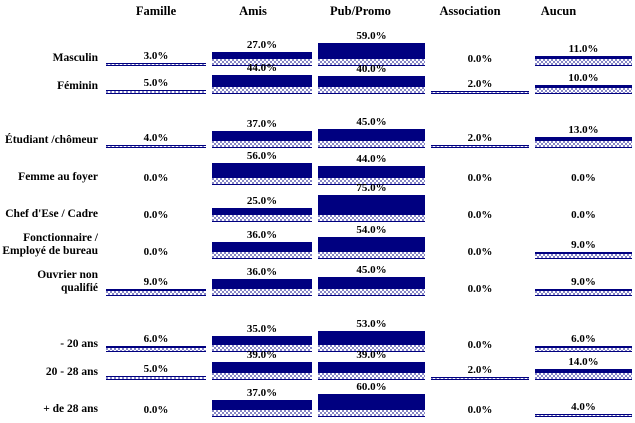 This screenshot has width=635, height=423. I want to click on column-header-aucun: Aucun, so click(558, 11).